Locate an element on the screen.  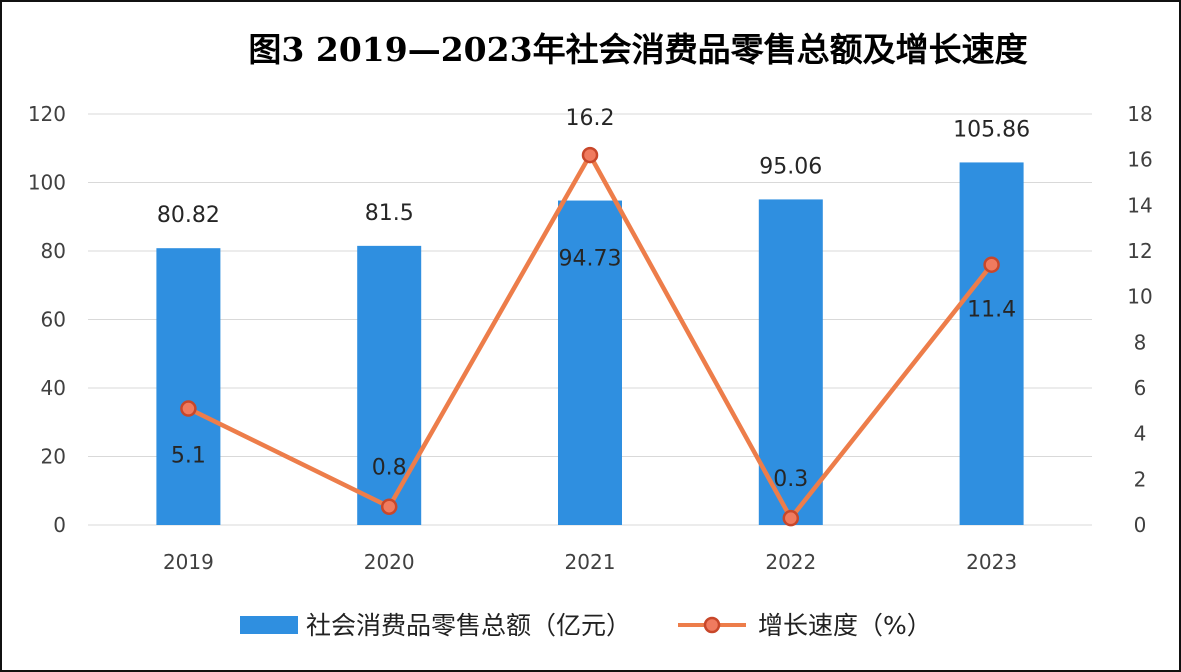
right-axis-tick-label: 10 is located at coordinates (1139, 297).